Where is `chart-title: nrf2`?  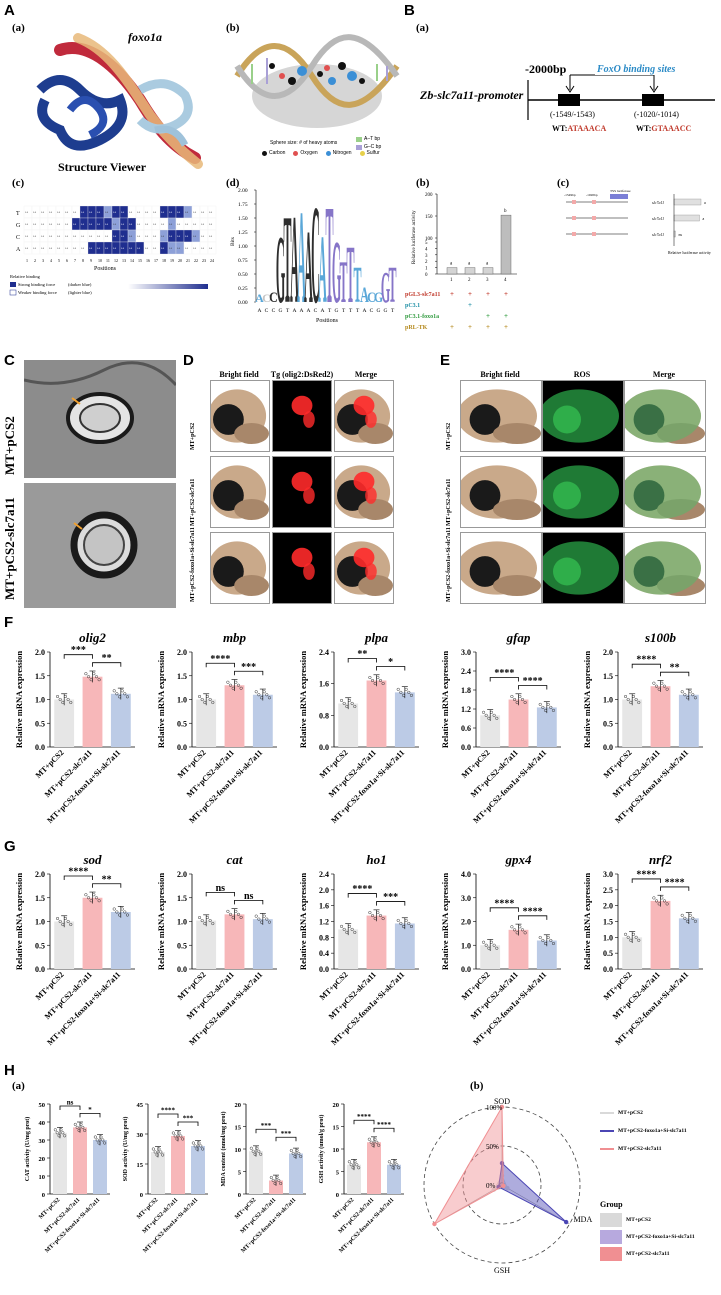 chart-title: nrf2 is located at coordinates (661, 859).